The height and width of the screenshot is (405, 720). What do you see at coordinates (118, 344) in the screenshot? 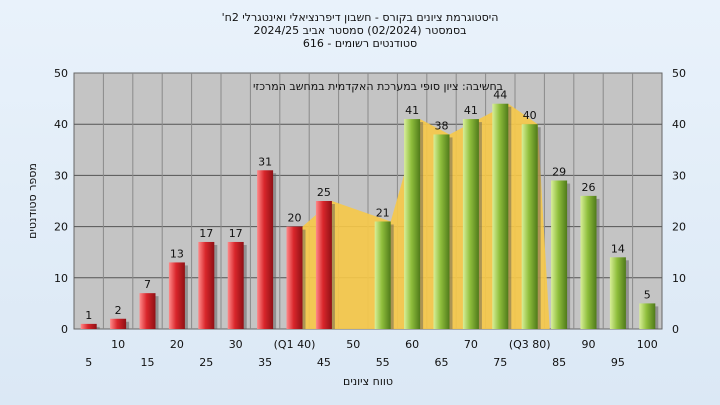
I see `x-tick-label: 10` at bounding box center [118, 344].